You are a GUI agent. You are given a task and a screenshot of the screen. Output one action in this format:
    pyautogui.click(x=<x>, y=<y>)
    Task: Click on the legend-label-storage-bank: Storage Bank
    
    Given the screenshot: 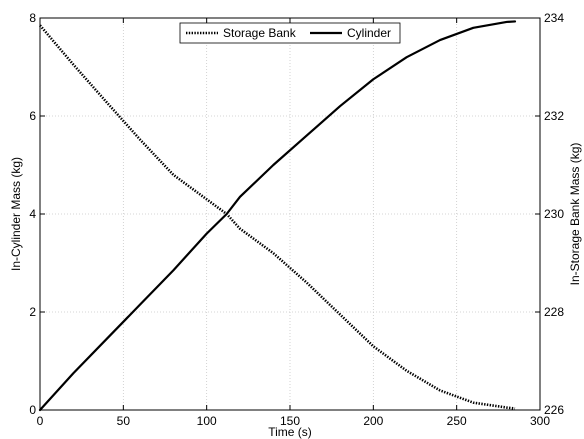 What is the action you would take?
    pyautogui.click(x=260, y=33)
    